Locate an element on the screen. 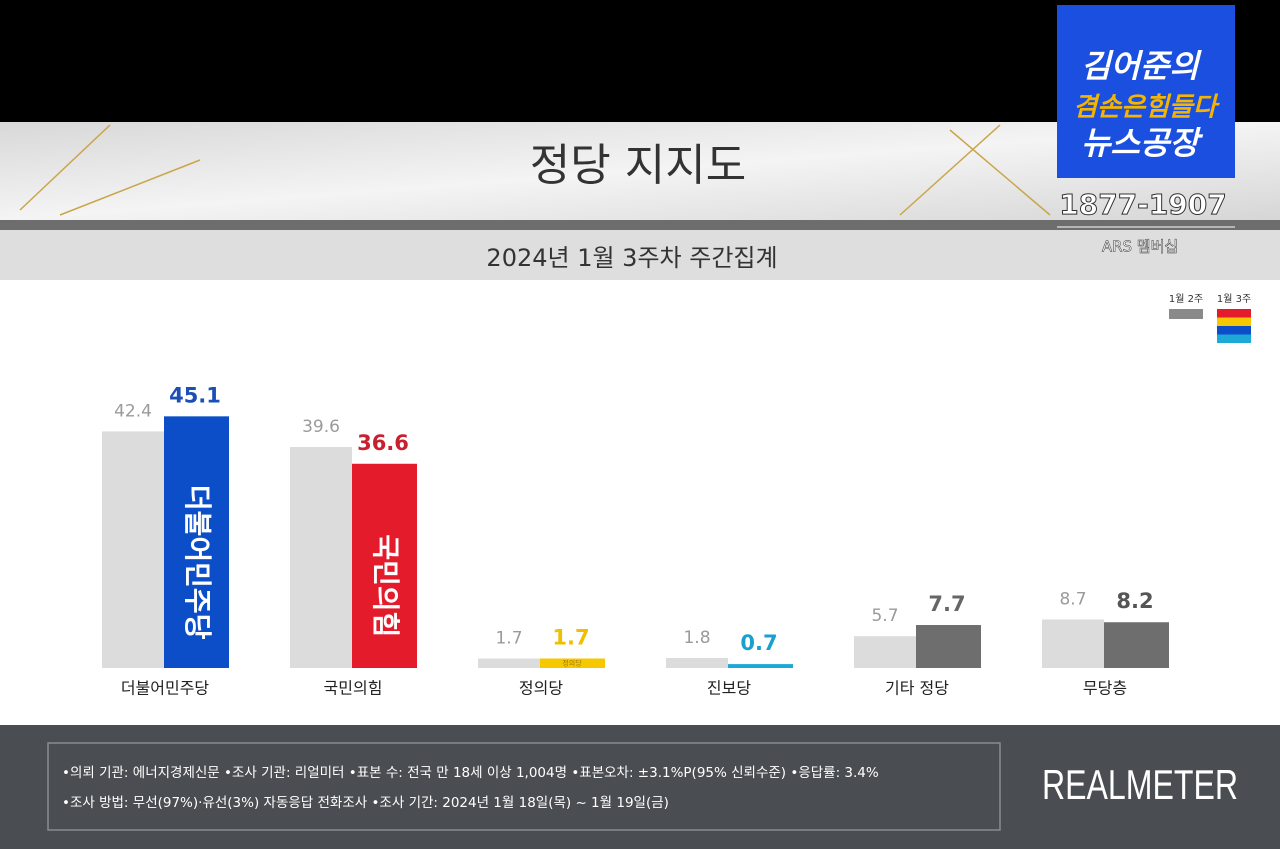 Image resolution: width=1280 pixels, height=849 pixels. bar-logo: 국민의힘 is located at coordinates (385, 585).